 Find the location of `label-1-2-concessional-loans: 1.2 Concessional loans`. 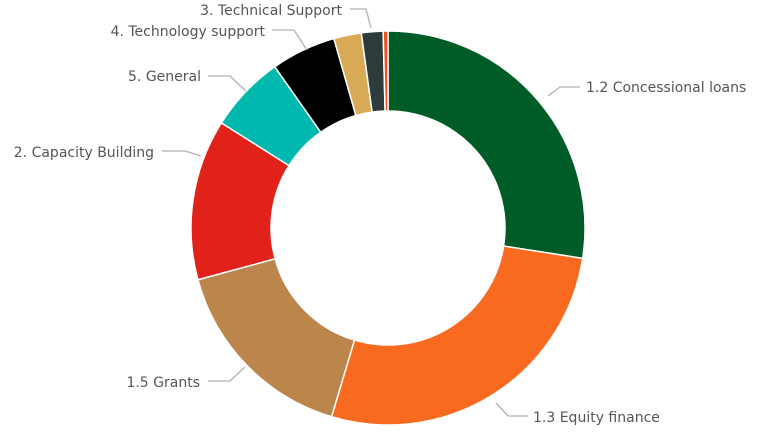

label-1-2-concessional-loans: 1.2 Concessional loans is located at coordinates (666, 88).